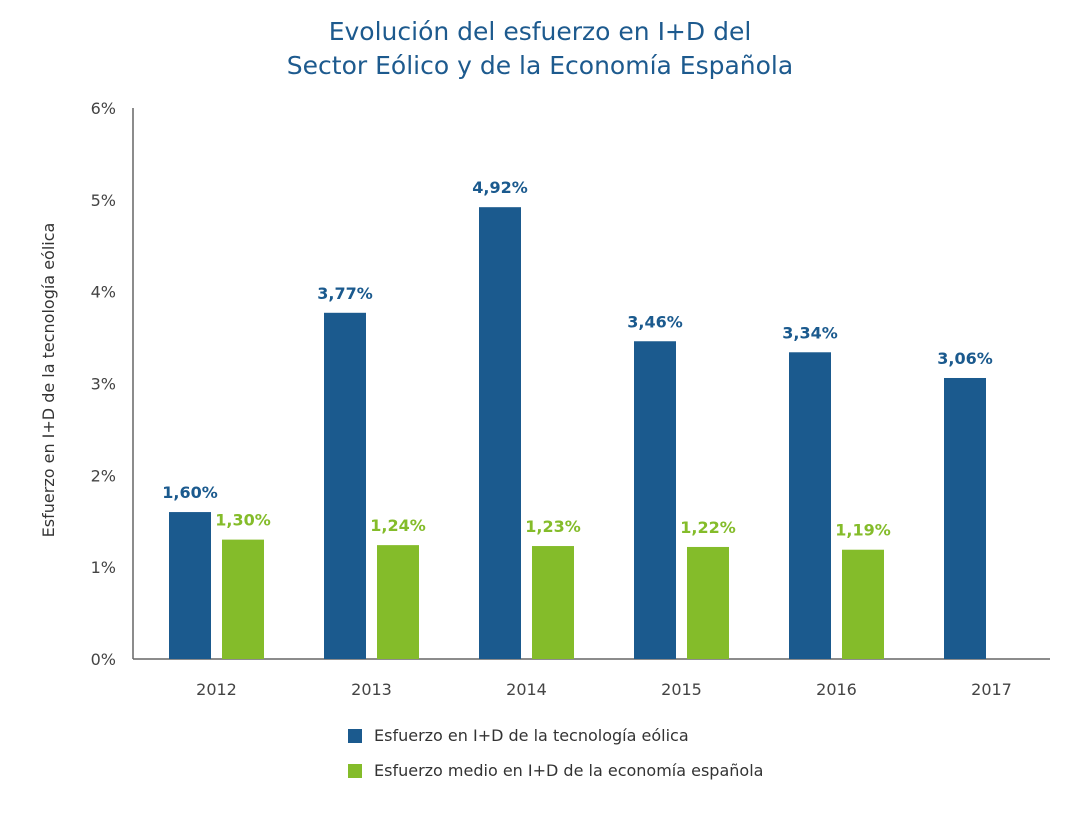 The height and width of the screenshot is (814, 1080). What do you see at coordinates (103, 475) in the screenshot?
I see `y-tick-label: 2%` at bounding box center [103, 475].